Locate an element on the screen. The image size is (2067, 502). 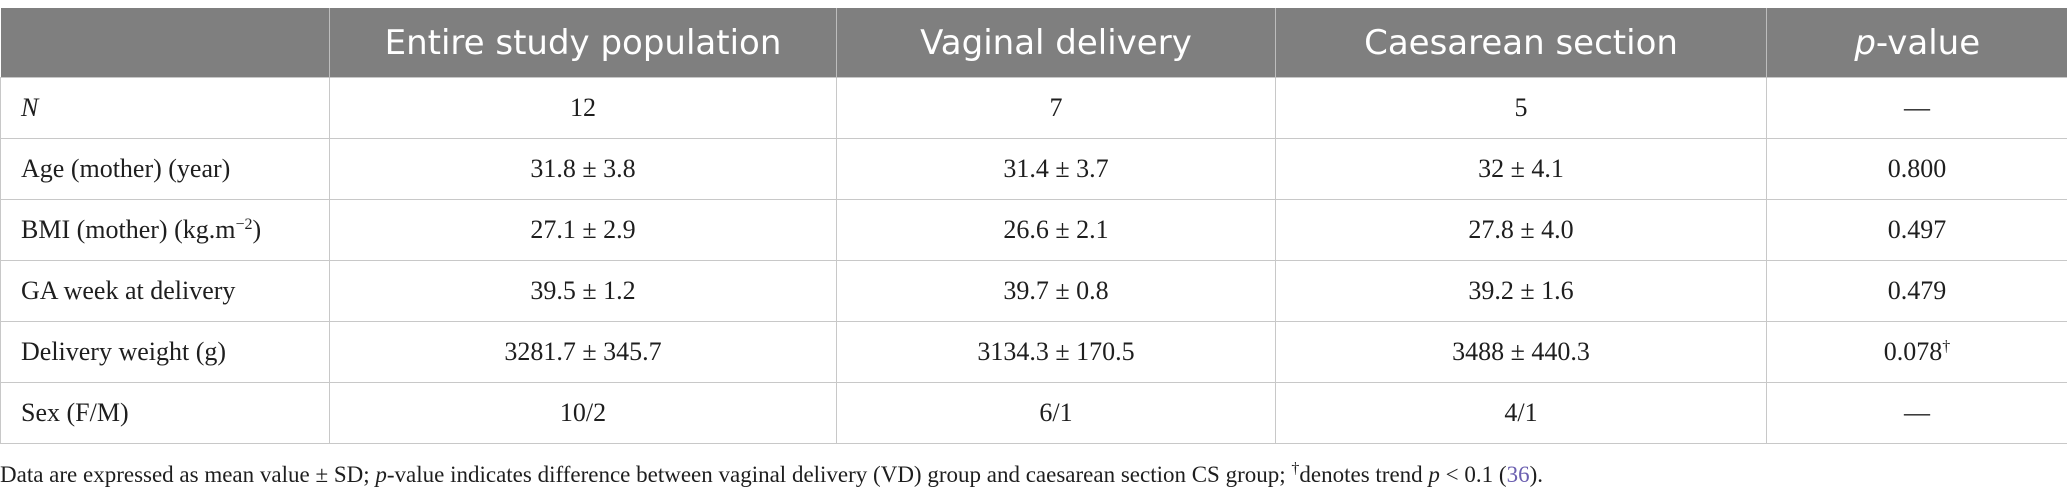
cell-entire: 31.8 ± 3.8 is located at coordinates (583, 169).